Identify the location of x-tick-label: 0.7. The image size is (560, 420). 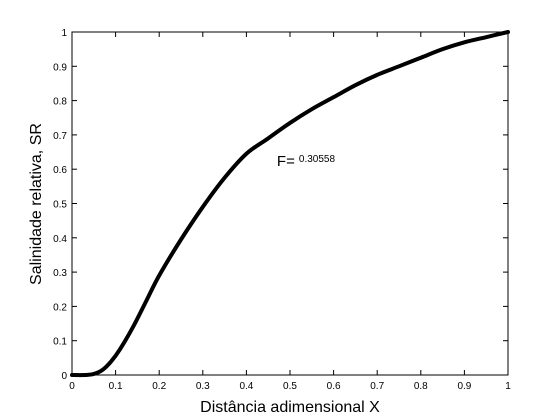
(377, 386).